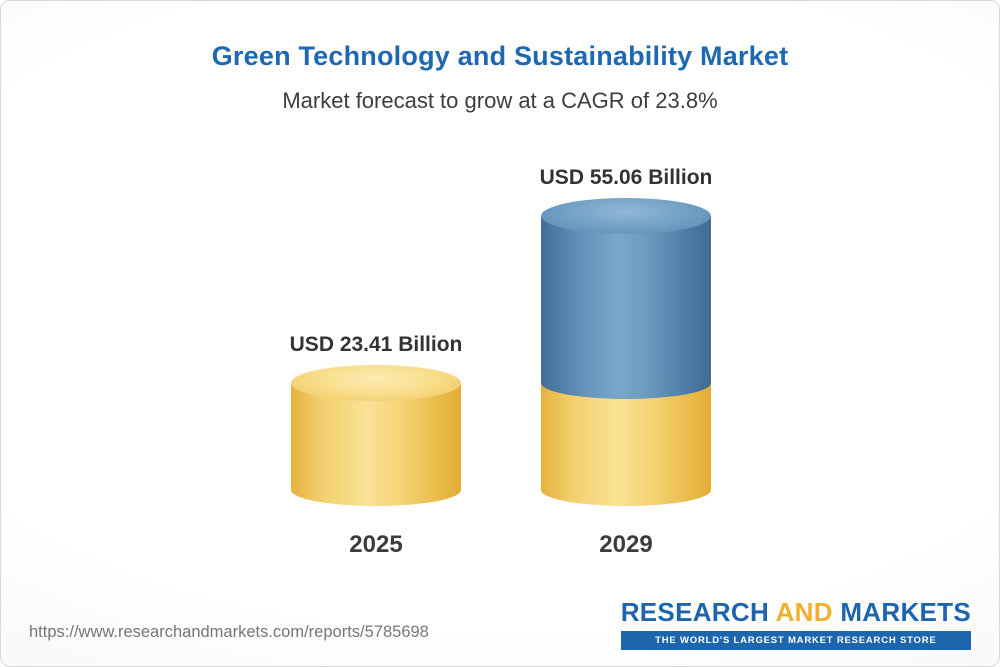 The image size is (1000, 667). Describe the element at coordinates (376, 383) in the screenshot. I see `bar-2025-cap` at that location.